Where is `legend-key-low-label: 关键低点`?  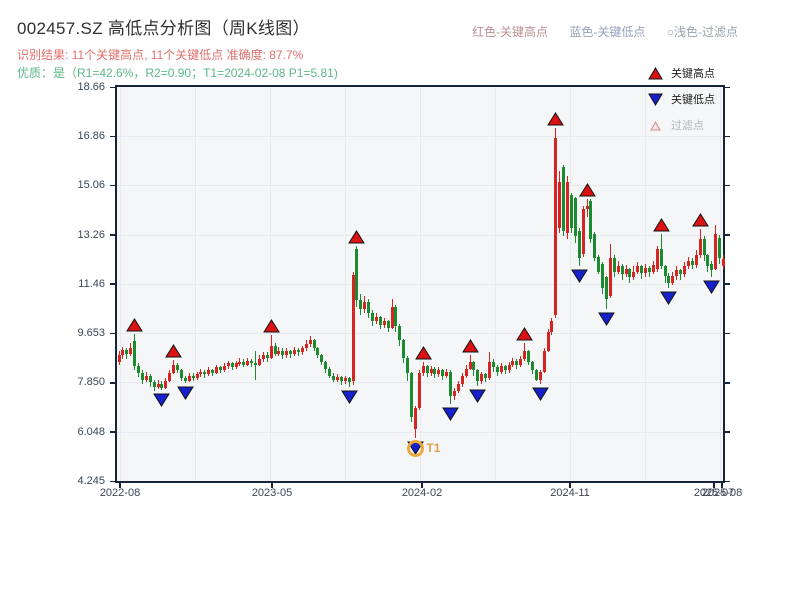 legend-key-low-label: 关键低点 is located at coordinates (693, 100).